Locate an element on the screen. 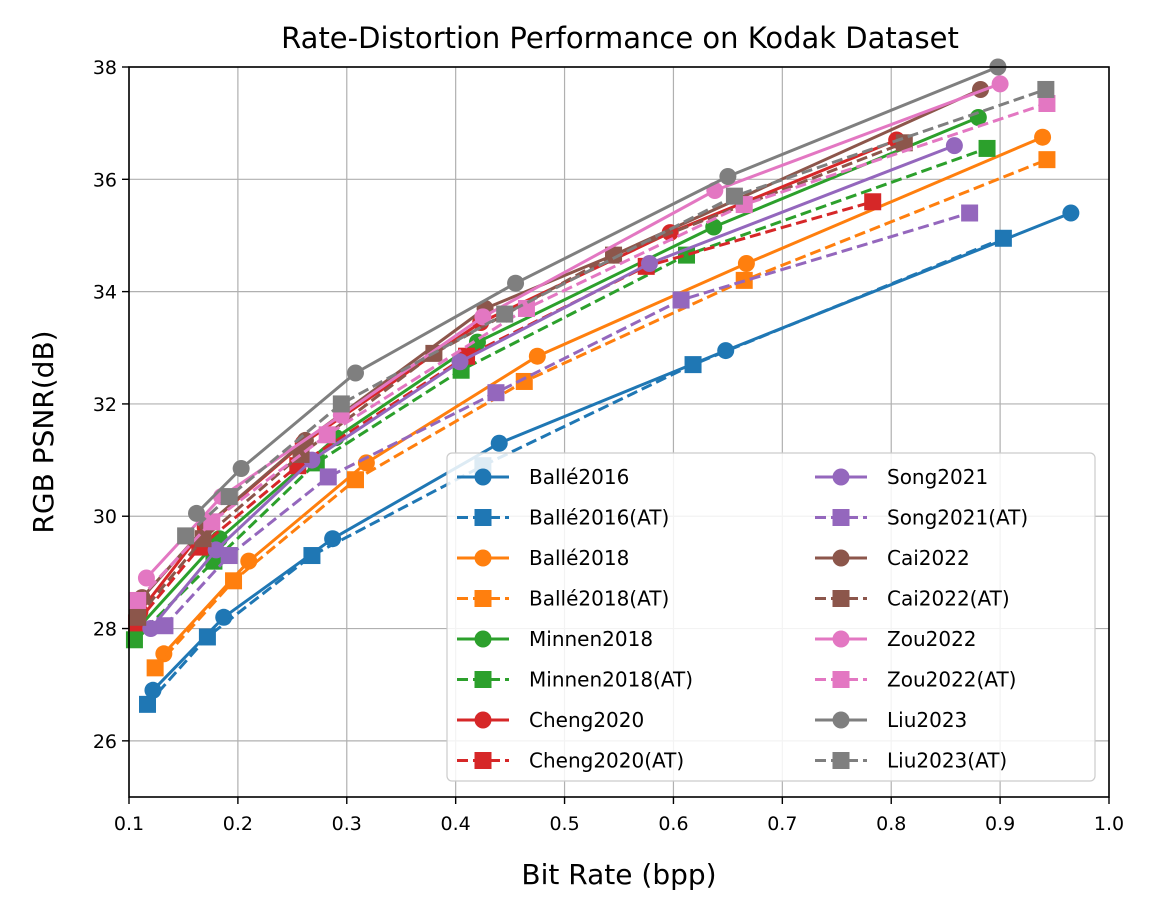 The image size is (1163, 898). y-tick-label: 34 is located at coordinates (105, 293).